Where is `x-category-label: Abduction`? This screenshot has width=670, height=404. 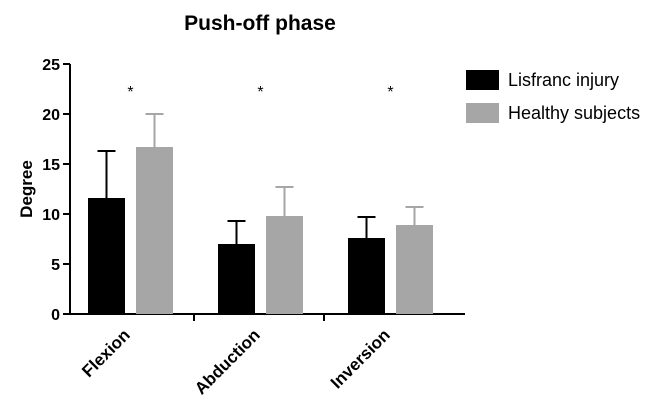 x-category-label: Abduction is located at coordinates (227, 361).